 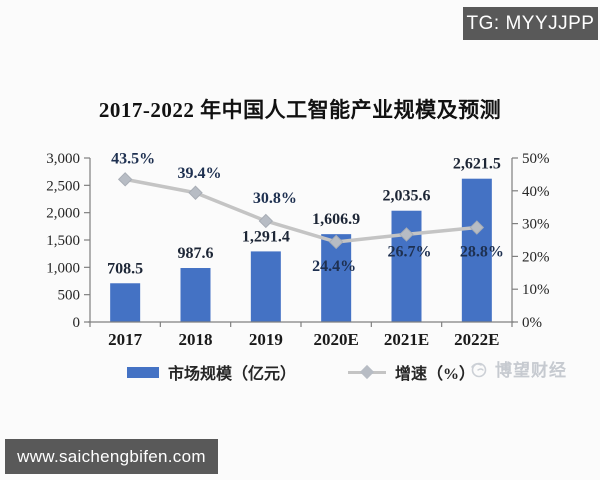 What do you see at coordinates (476, 339) in the screenshot?
I see `svg-text: 2022E` at bounding box center [476, 339].